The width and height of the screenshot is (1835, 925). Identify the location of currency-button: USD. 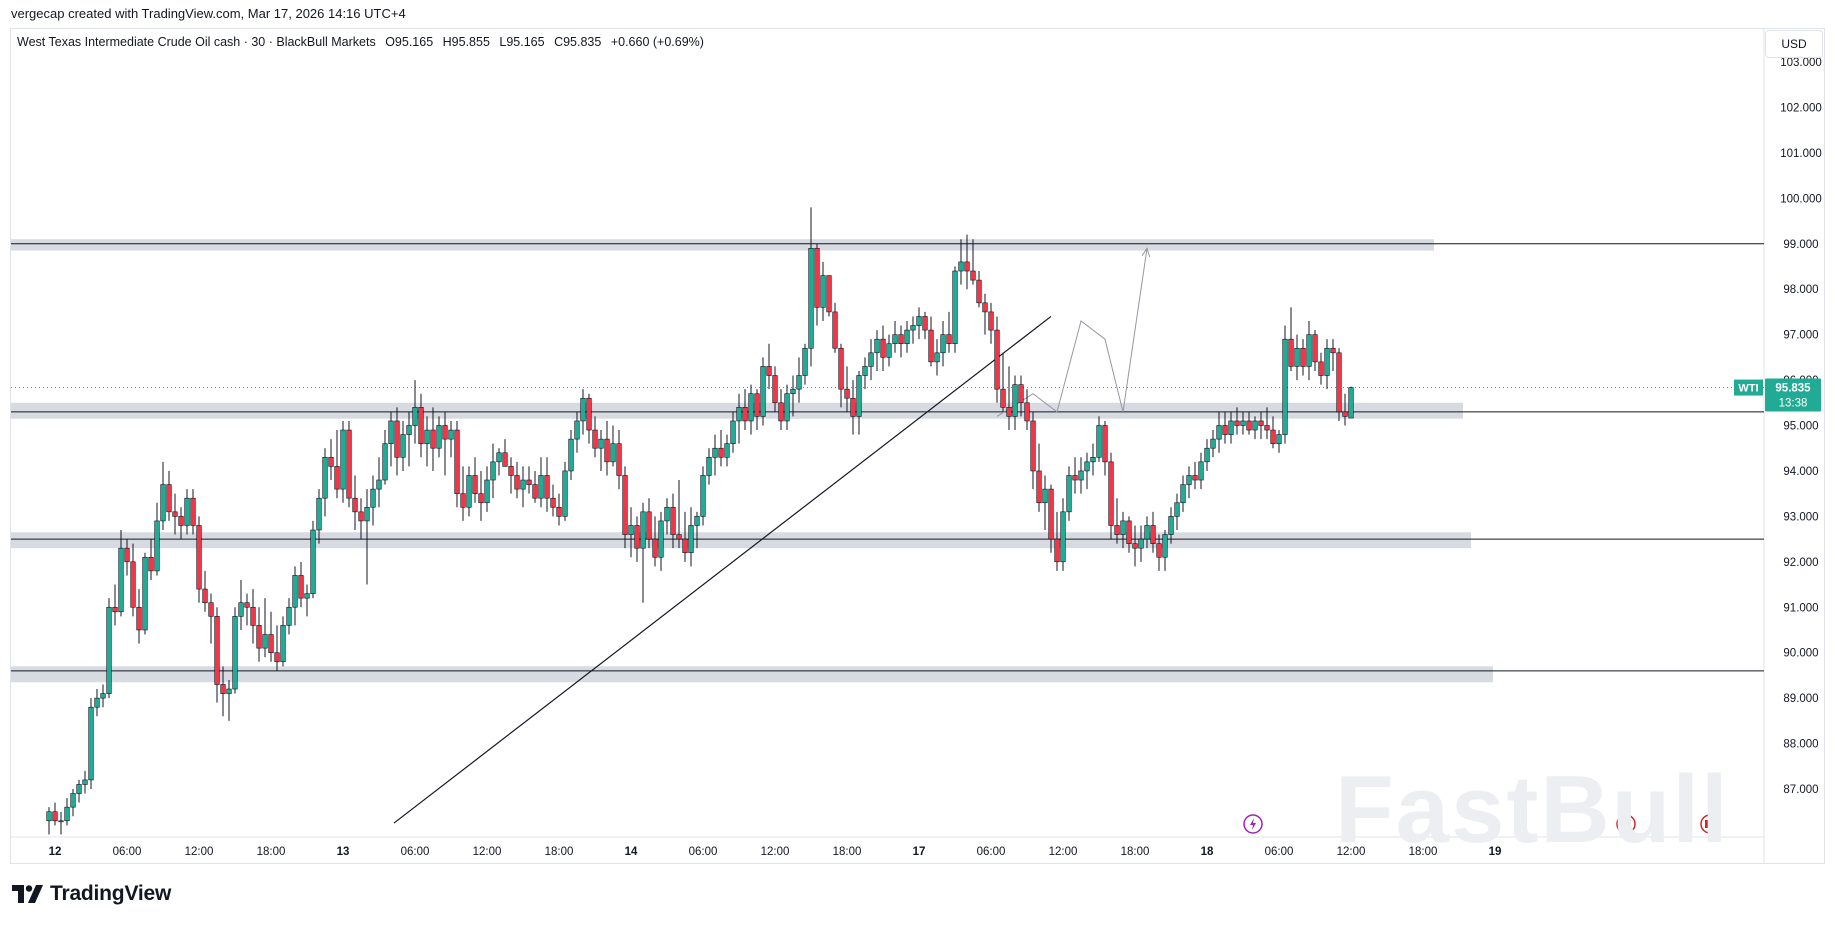
(1794, 44).